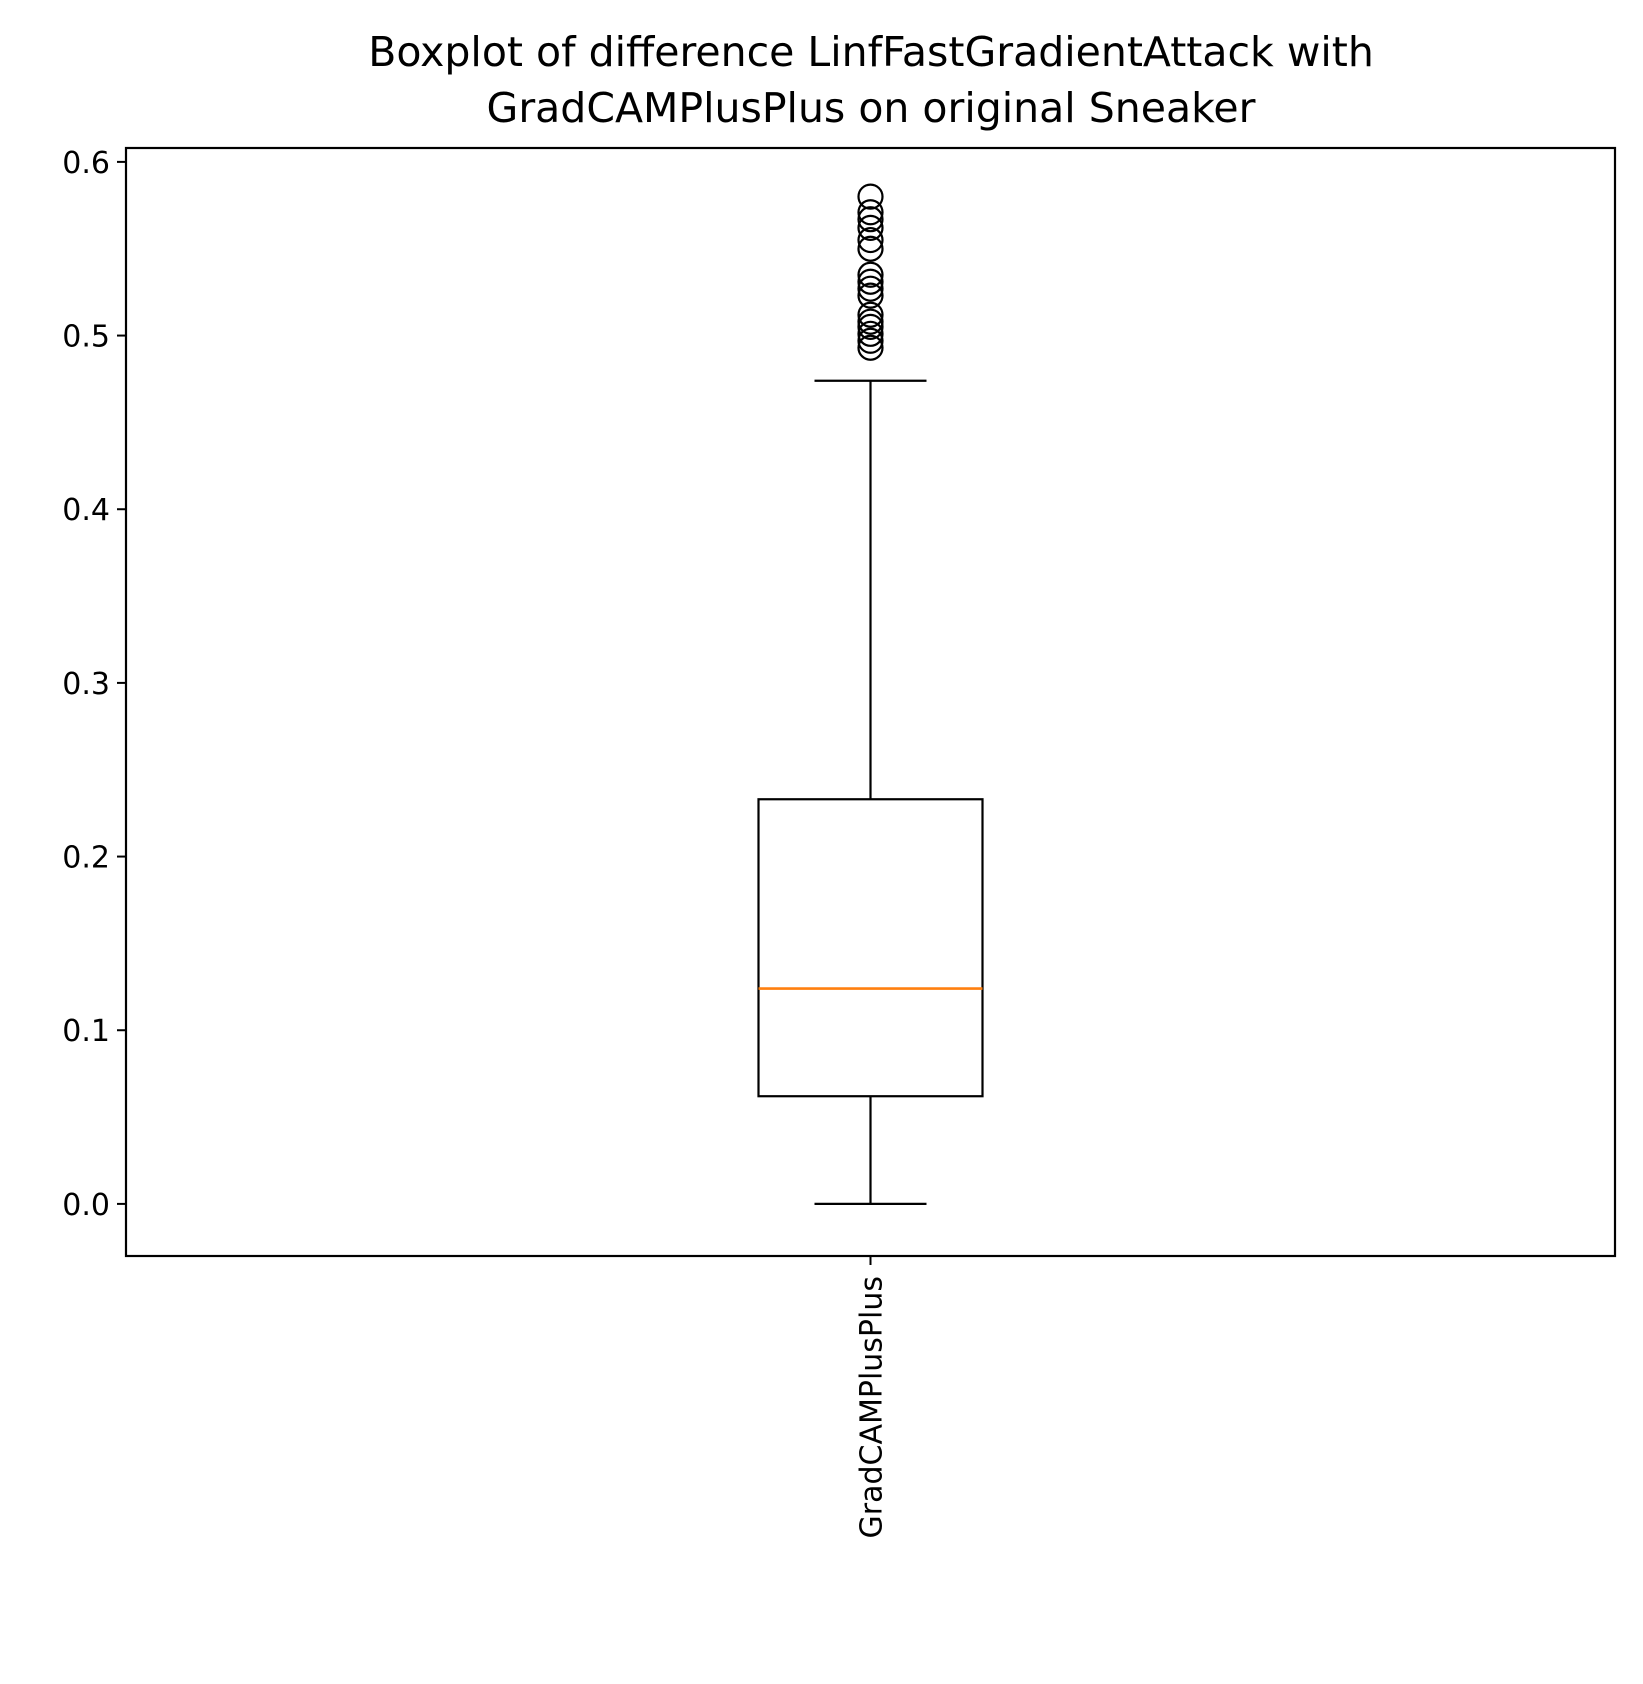 The image size is (1643, 1684). What do you see at coordinates (86, 1031) in the screenshot?
I see `y-tick-label: 0.1` at bounding box center [86, 1031].